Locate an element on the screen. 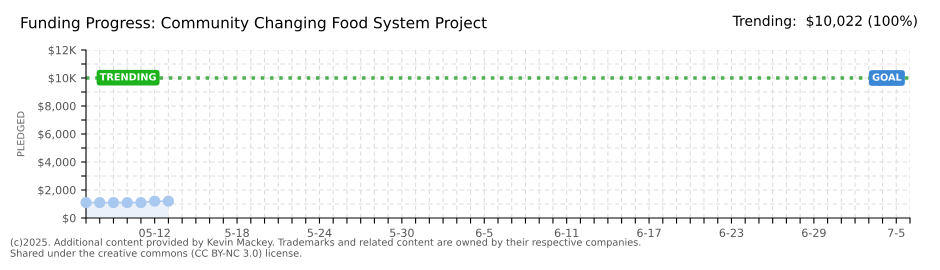 This screenshot has height=270, width=940. text: (c)2025. Additional content provided by Kevin Mackey. Trademarks and related content are owned by their respective companies. is located at coordinates (325, 243).